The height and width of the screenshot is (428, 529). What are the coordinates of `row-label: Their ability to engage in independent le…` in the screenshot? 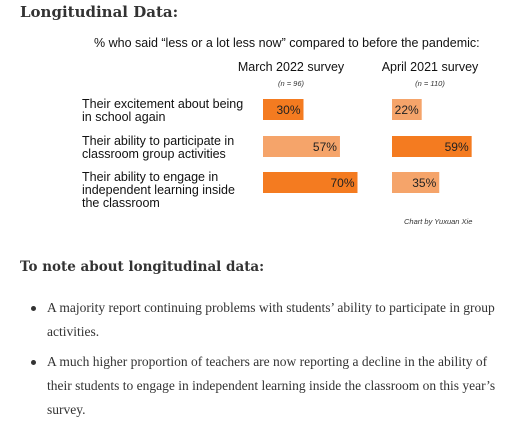 It's located at (169, 190).